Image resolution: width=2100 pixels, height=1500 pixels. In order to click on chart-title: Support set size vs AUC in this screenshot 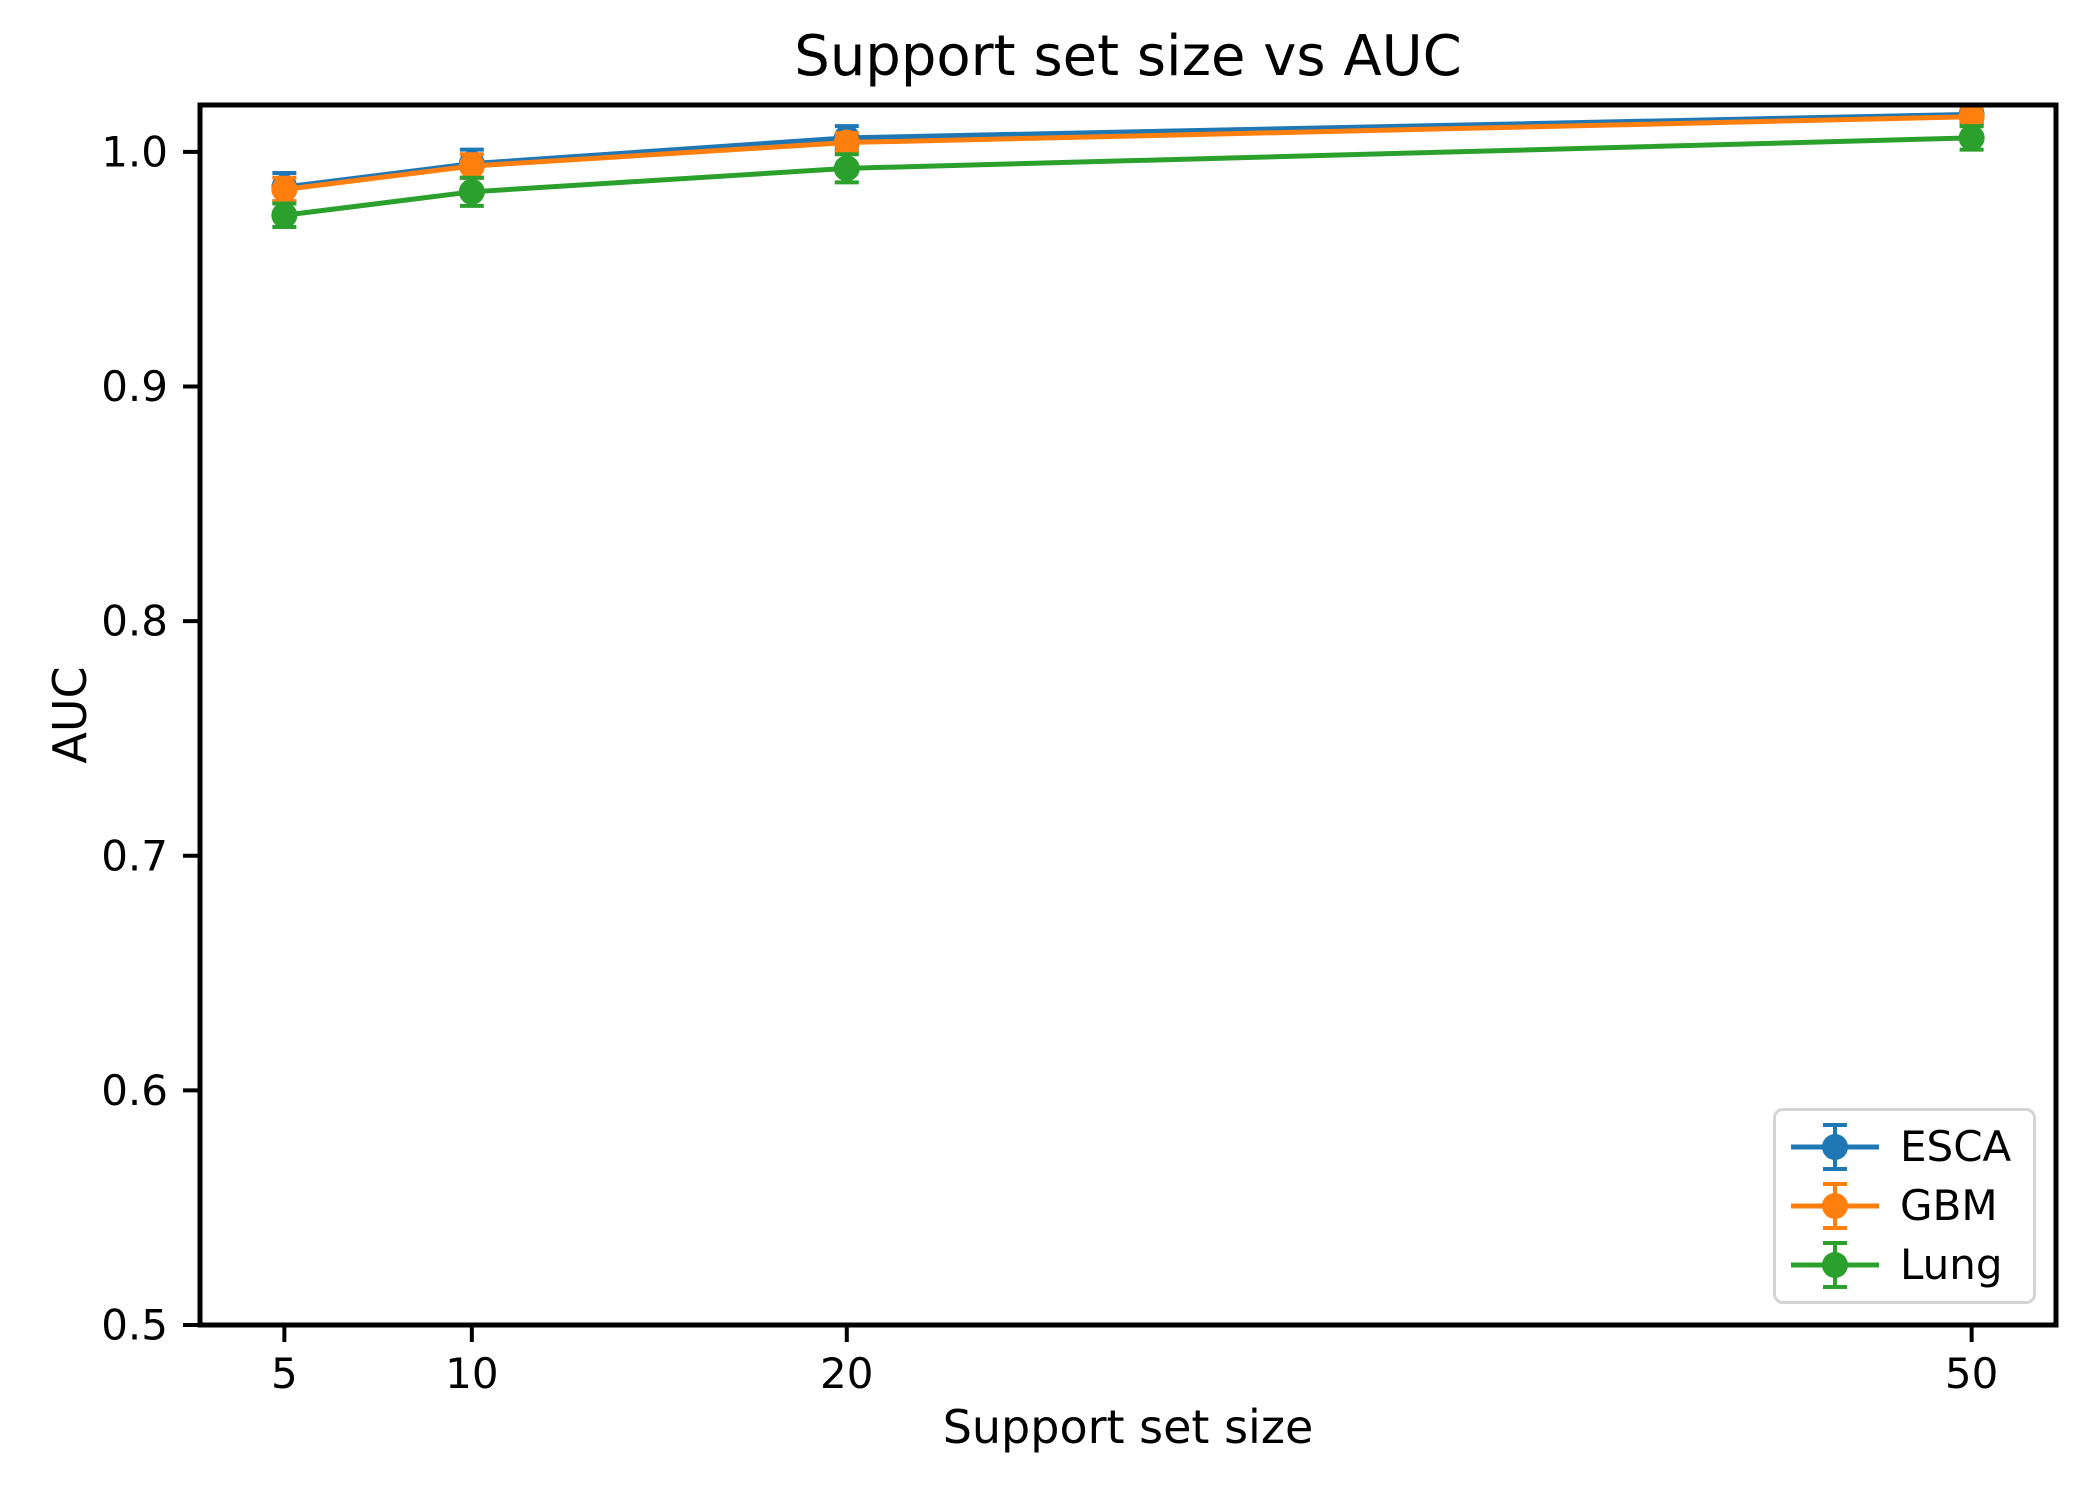, I will do `click(1128, 56)`.